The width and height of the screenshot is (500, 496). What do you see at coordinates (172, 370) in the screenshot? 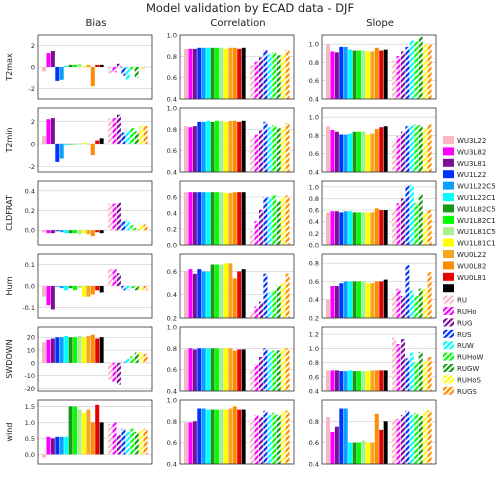
I see `y-tick-label: 0.6` at bounding box center [172, 370].